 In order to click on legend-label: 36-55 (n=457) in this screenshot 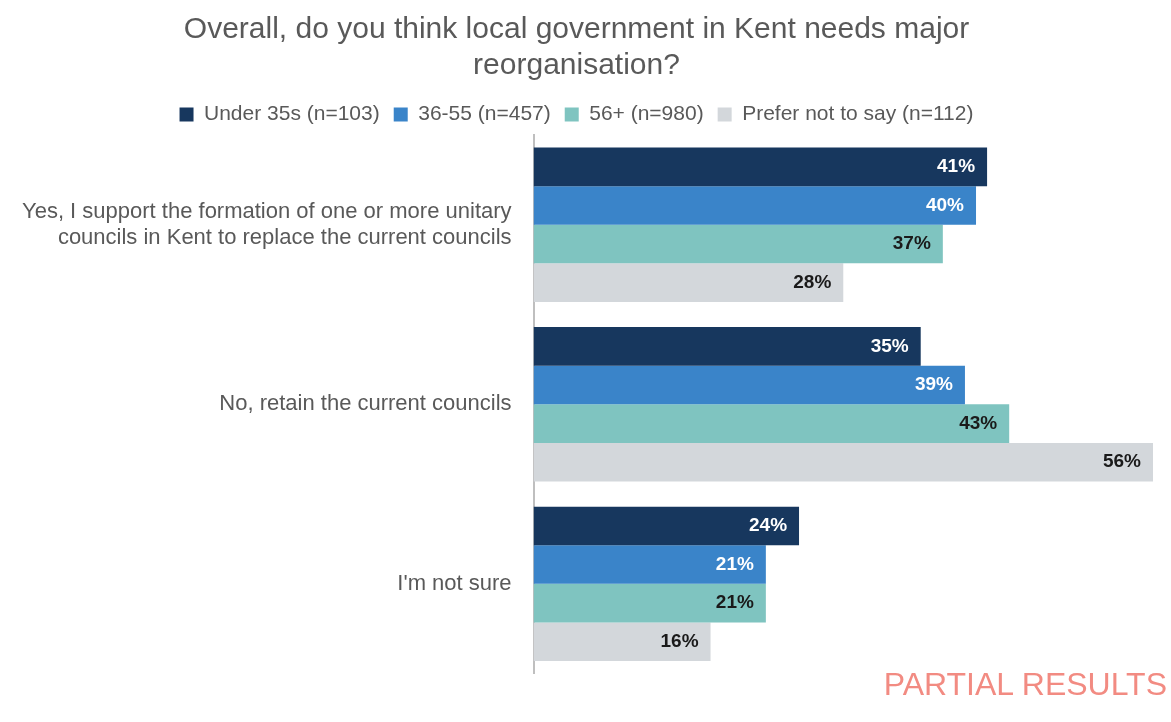, I will do `click(484, 113)`.